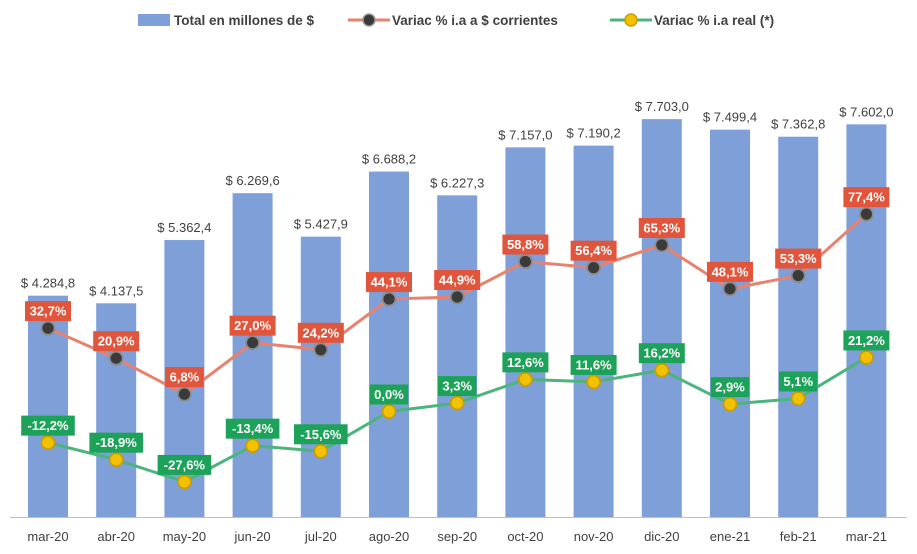  Describe the element at coordinates (662, 106) in the screenshot. I see `bar-value-label: $ 7.703,0` at that location.